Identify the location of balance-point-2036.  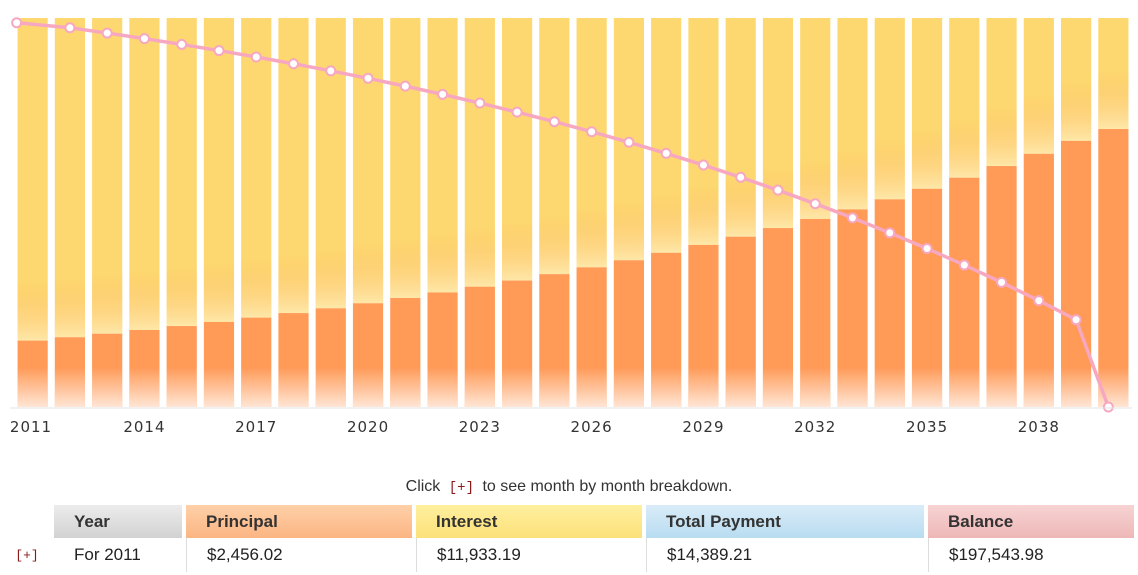
(964, 265).